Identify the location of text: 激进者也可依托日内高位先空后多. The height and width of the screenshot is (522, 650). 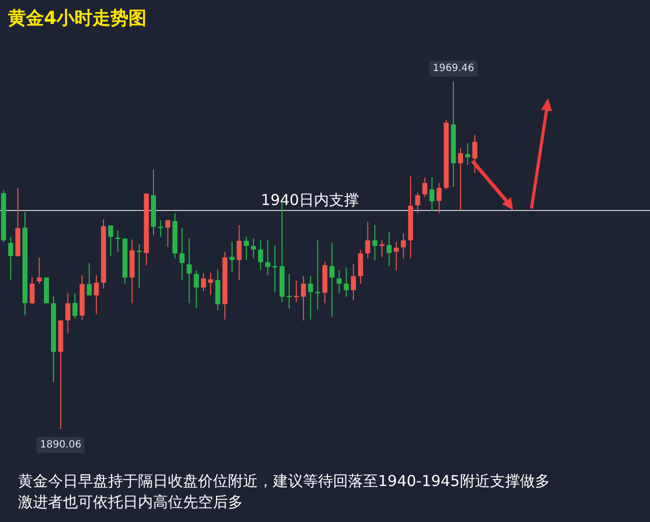
(130, 502).